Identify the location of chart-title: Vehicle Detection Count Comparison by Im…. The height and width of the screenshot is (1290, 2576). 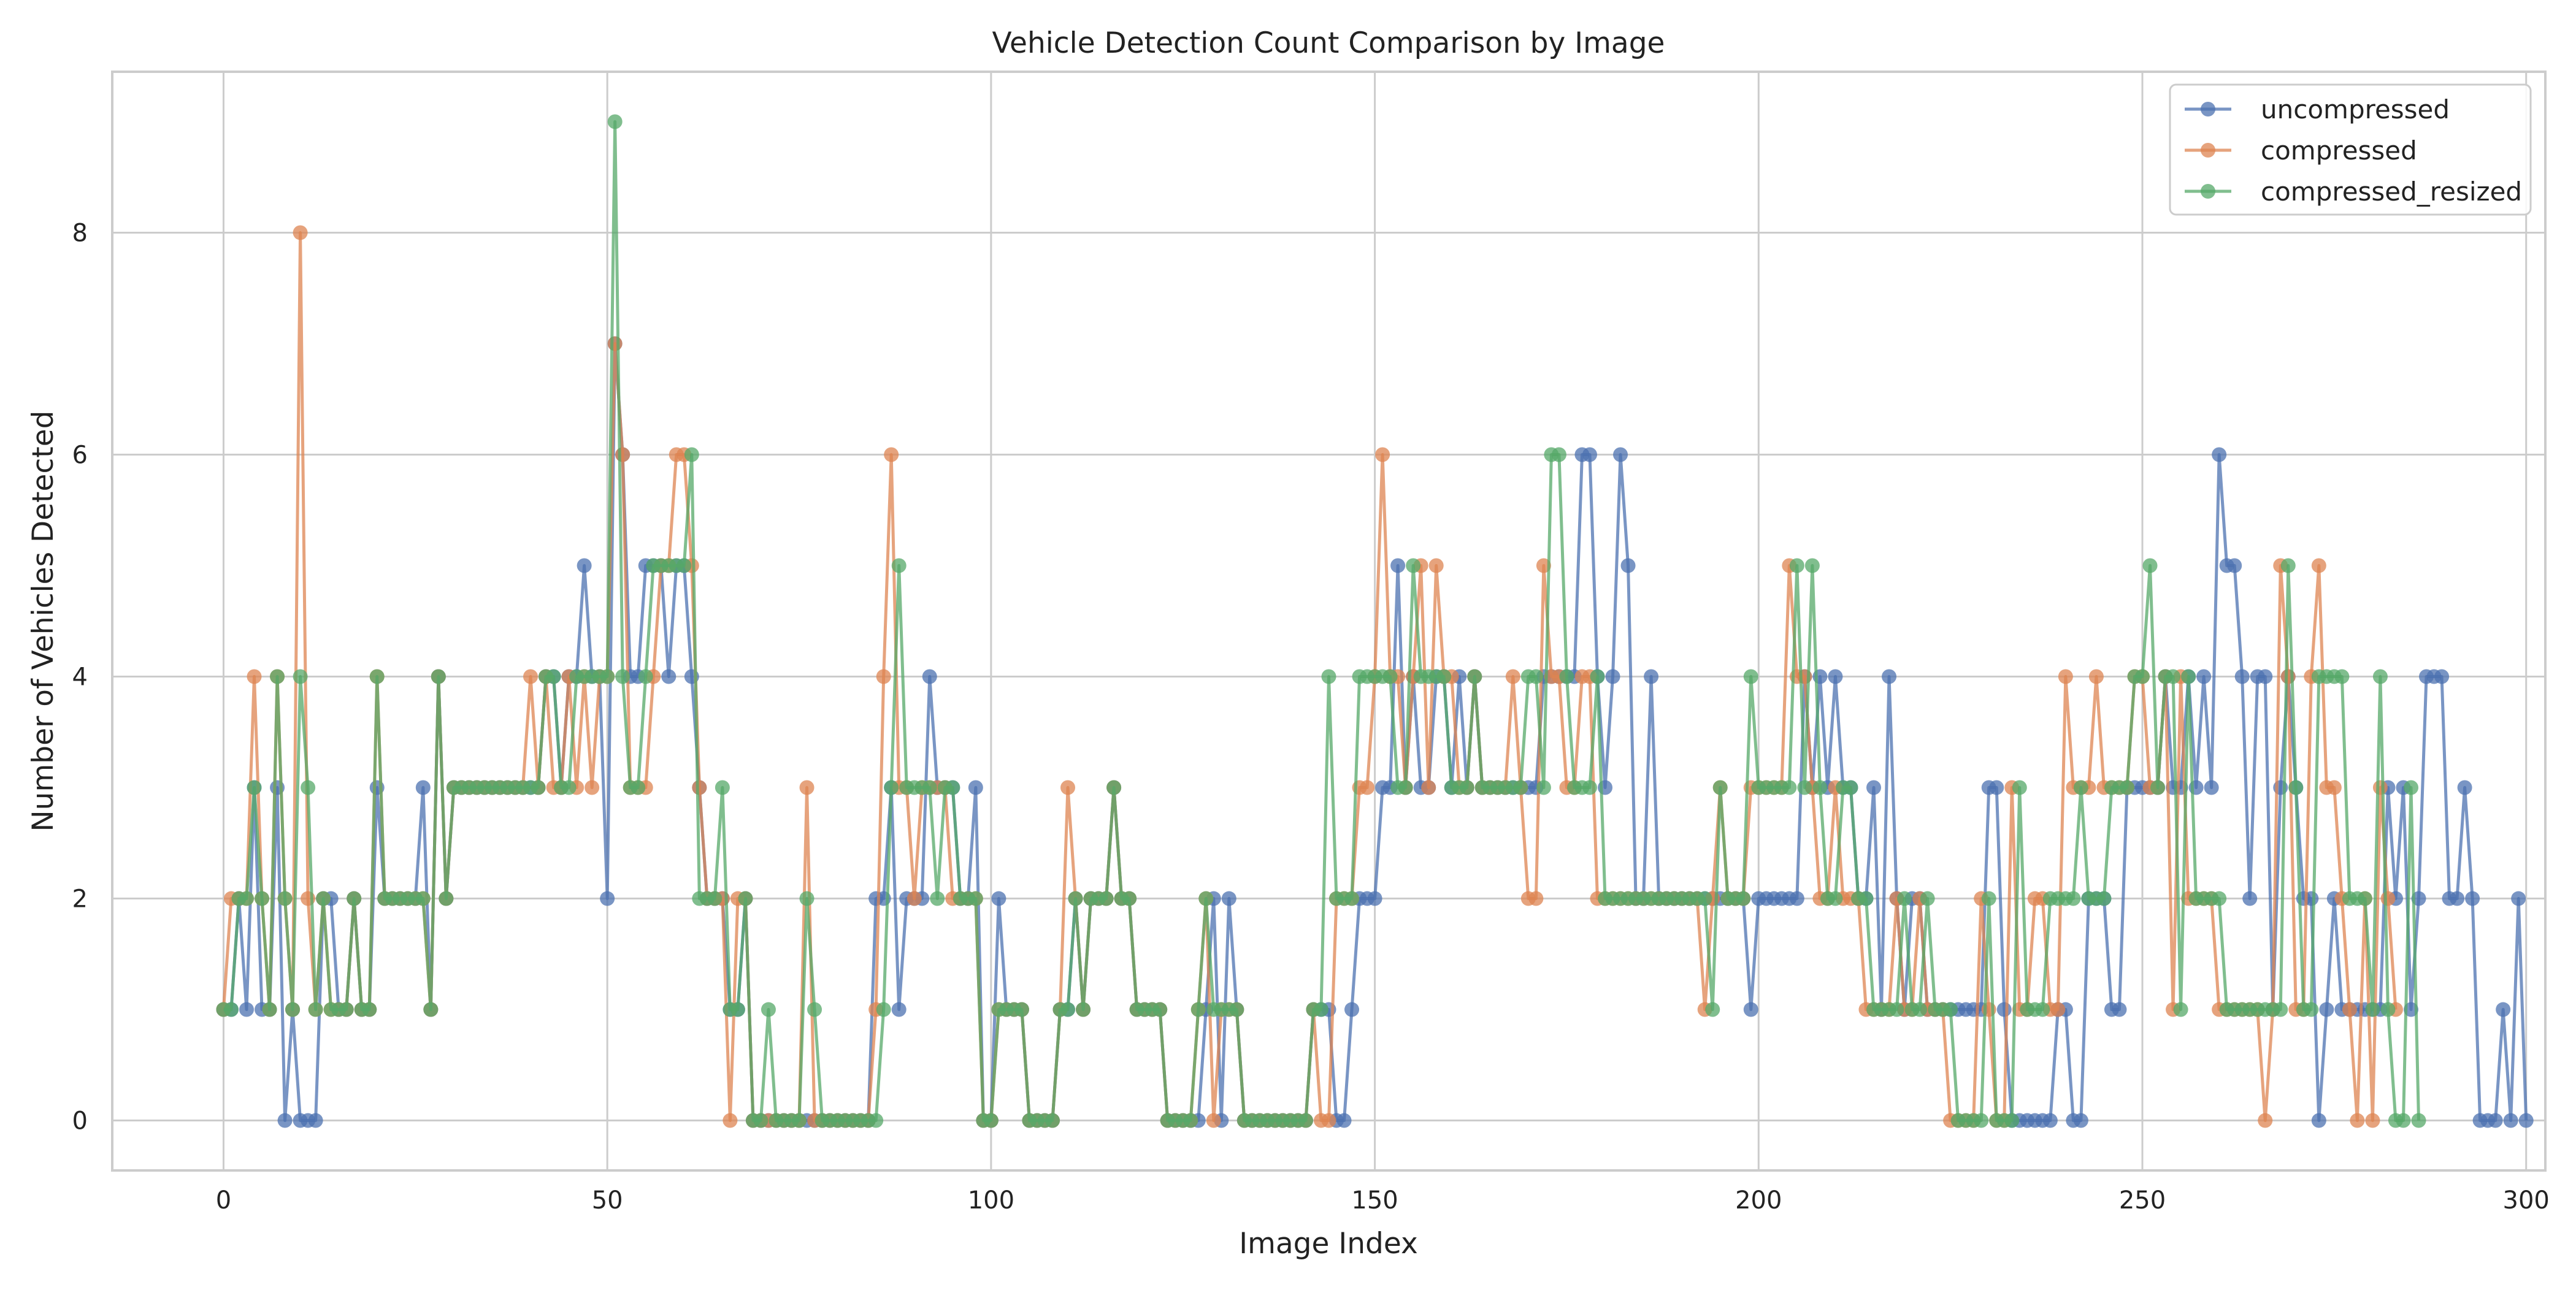
(1328, 43).